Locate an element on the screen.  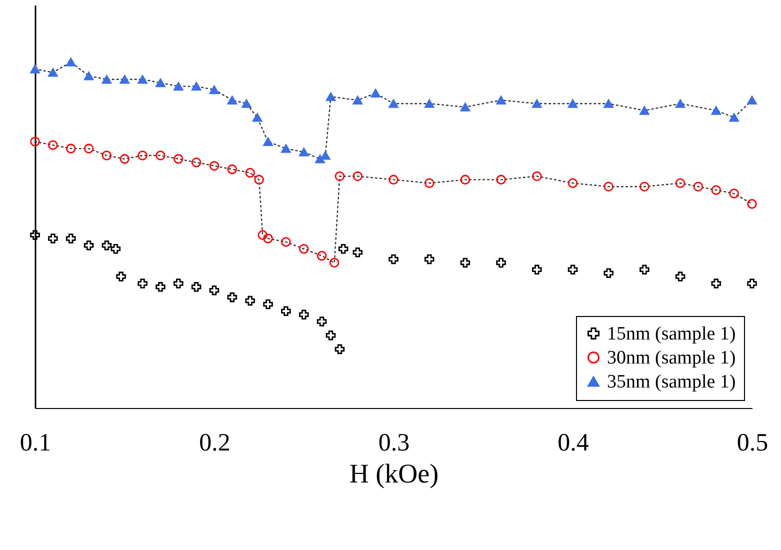
x-tick-label: 0.5 is located at coordinates (752, 443).